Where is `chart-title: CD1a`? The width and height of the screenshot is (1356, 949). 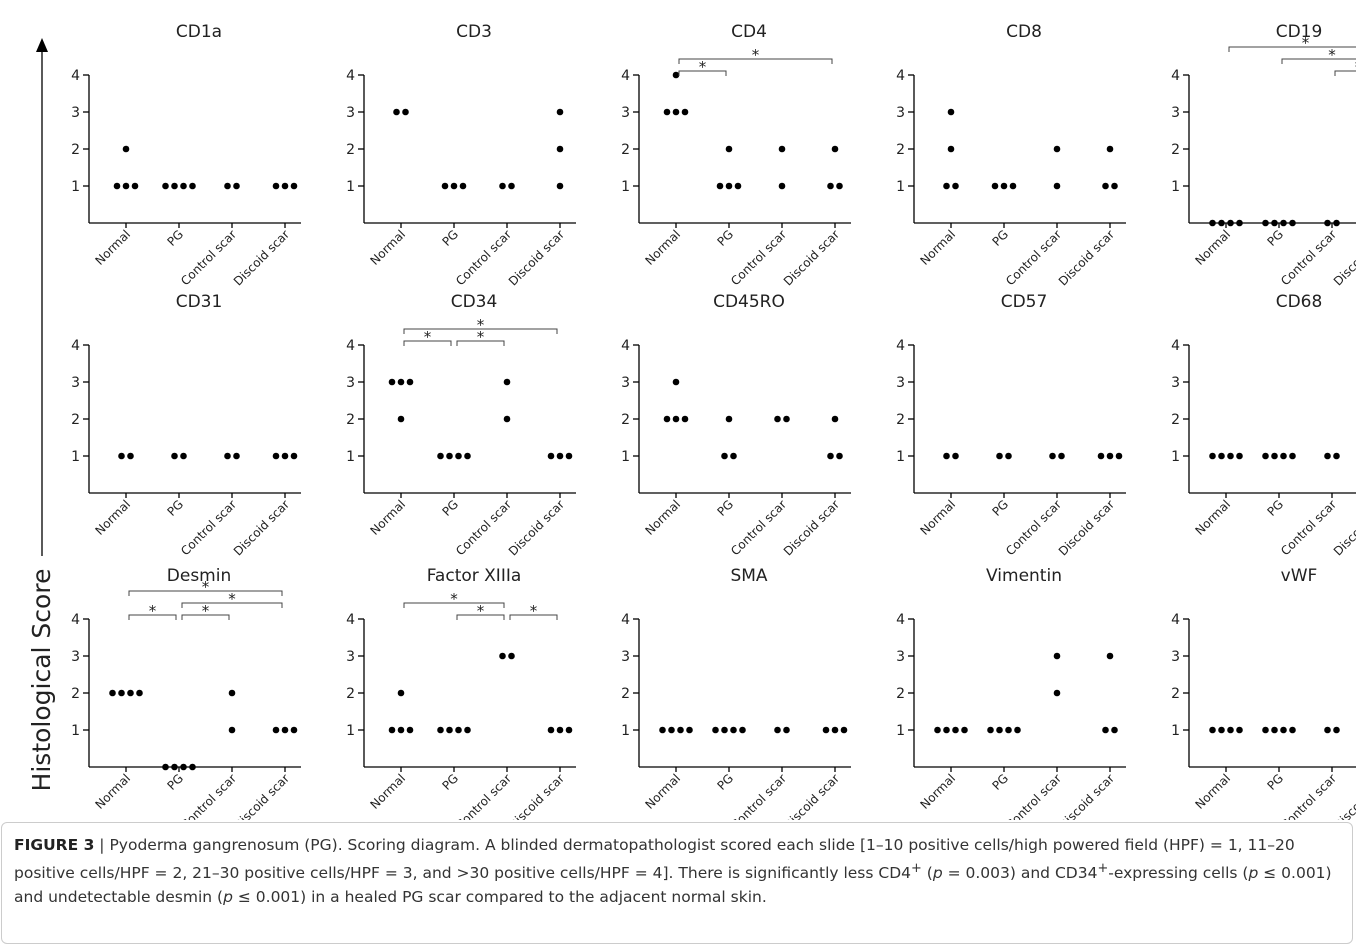
chart-title: CD1a is located at coordinates (199, 32).